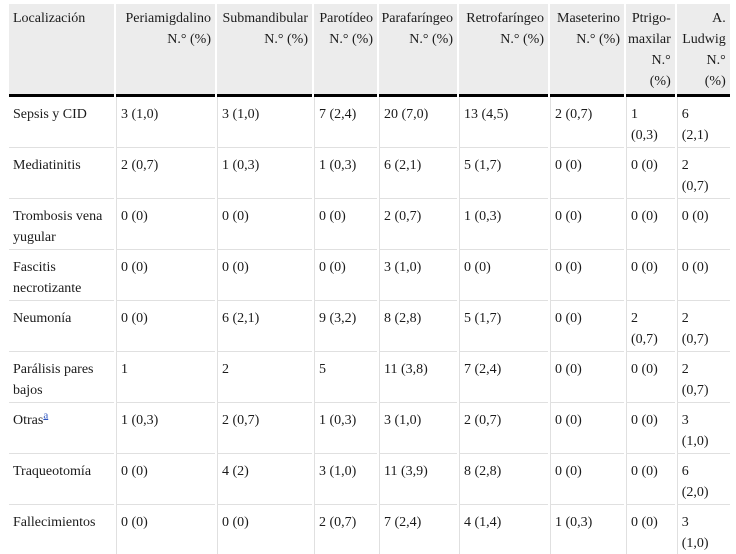  I want to click on value-cell: 11 (3,9), so click(418, 479).